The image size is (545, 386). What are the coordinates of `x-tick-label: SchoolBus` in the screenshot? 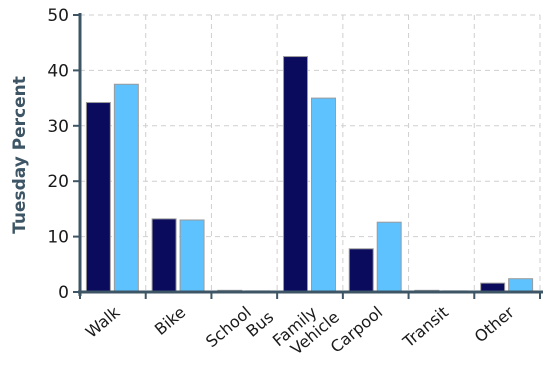 It's located at (239, 329).